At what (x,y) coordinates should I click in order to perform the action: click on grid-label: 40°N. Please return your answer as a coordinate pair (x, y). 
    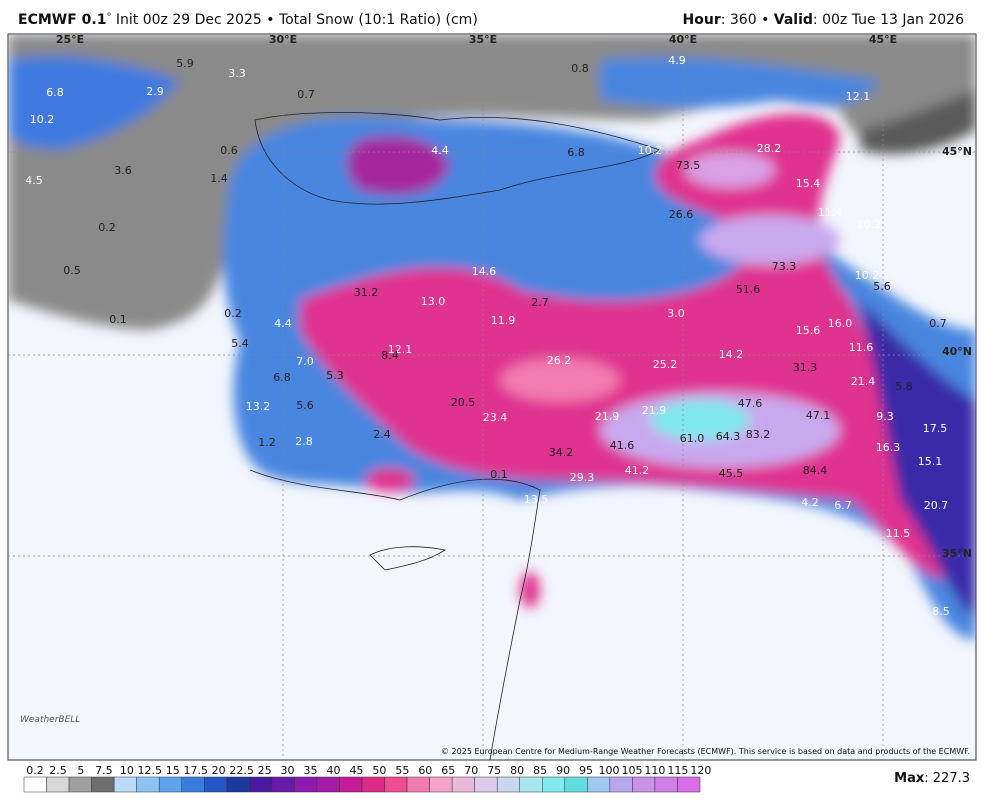
    Looking at the image, I should click on (957, 351).